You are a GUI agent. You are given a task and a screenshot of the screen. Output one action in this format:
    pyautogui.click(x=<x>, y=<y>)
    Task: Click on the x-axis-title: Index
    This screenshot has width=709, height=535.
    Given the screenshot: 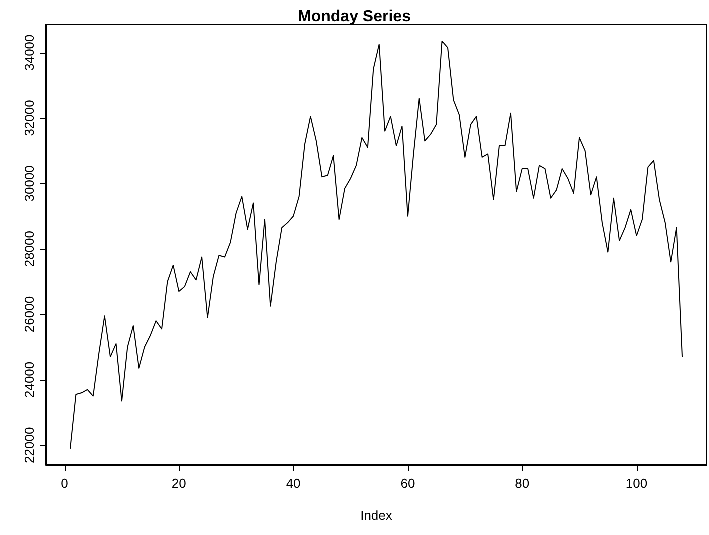 What is the action you would take?
    pyautogui.click(x=376, y=515)
    